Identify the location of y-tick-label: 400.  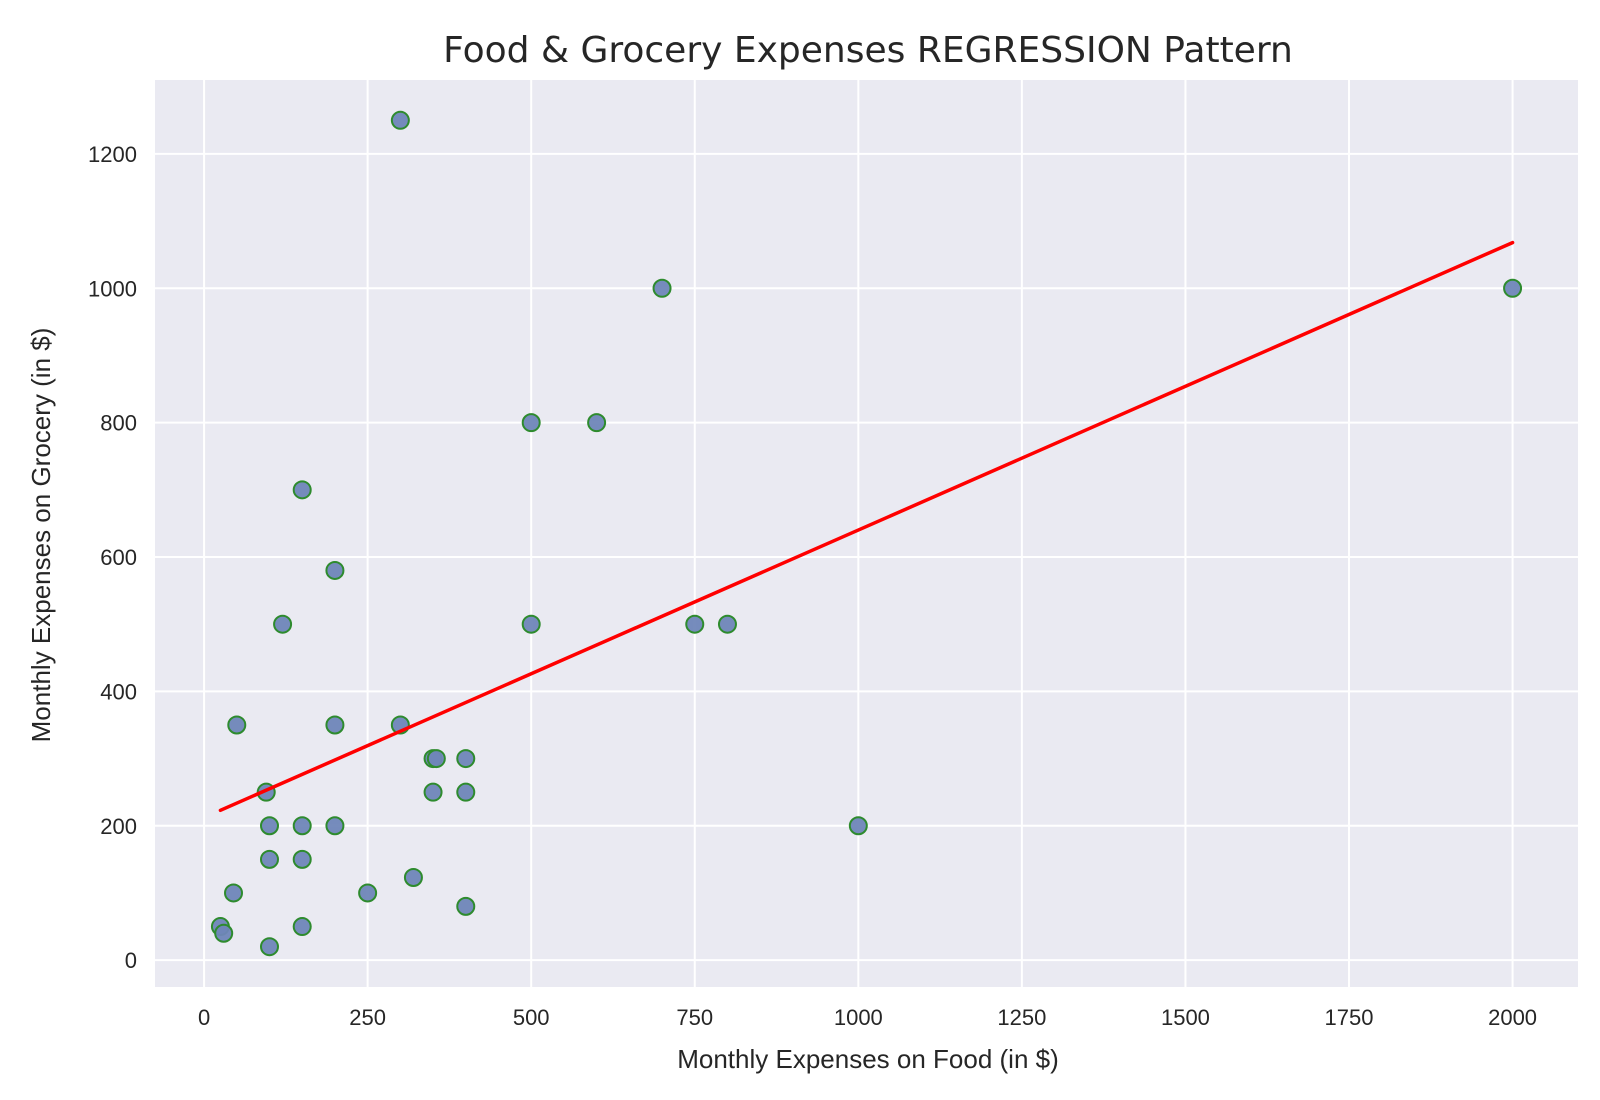
(118, 691).